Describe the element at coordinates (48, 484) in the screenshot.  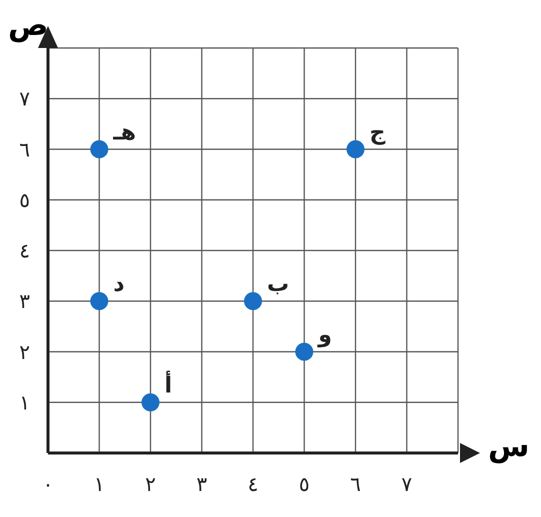
I see `x-tick-label: ٠` at that location.